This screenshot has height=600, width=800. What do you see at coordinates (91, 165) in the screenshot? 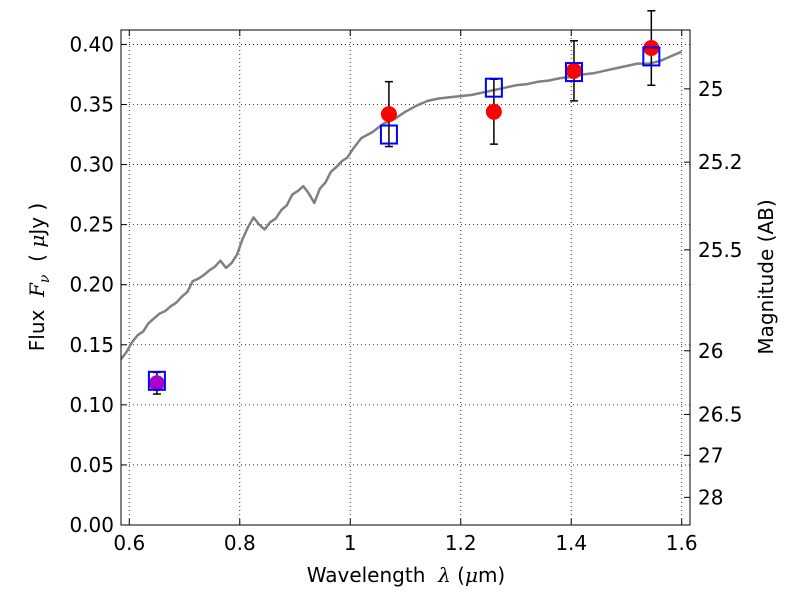
I see `y-tick-label: 0.30` at bounding box center [91, 165].